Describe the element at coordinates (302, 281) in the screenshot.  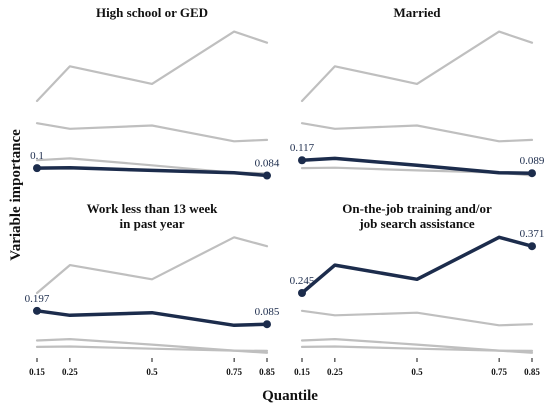
I see `start-value-label: 0.245` at that location.